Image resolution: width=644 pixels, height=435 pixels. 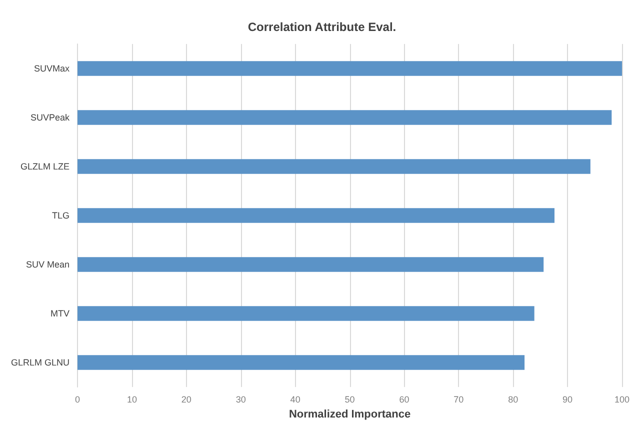 What do you see at coordinates (349, 414) in the screenshot?
I see `x-axis-title: Normalized Importance` at bounding box center [349, 414].